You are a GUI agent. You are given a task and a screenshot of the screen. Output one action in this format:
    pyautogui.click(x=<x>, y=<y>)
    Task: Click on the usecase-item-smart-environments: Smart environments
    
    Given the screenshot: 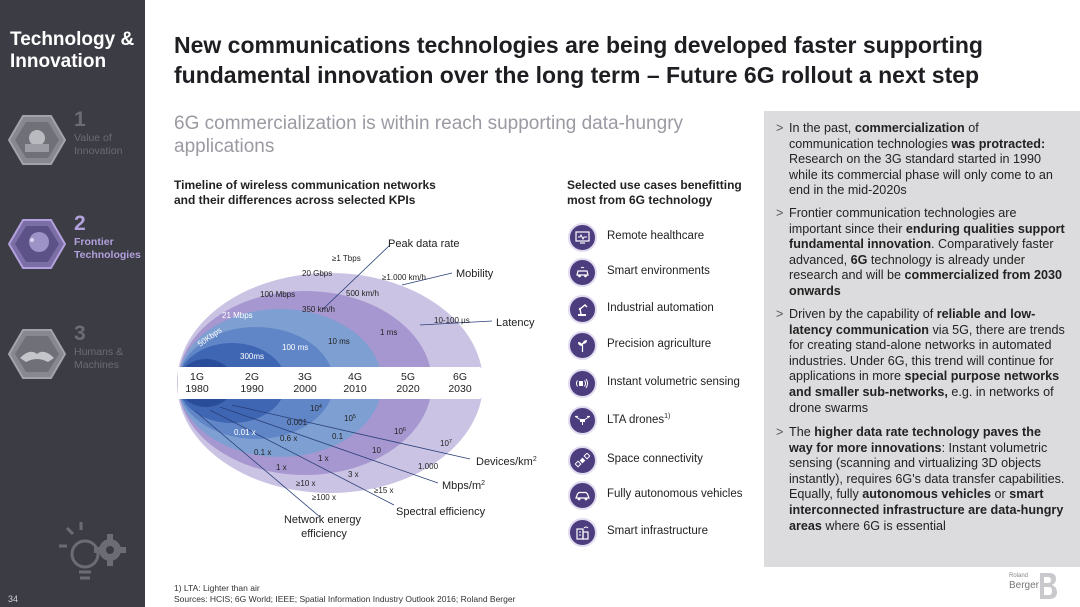 What is the action you would take?
    pyautogui.click(x=668, y=274)
    